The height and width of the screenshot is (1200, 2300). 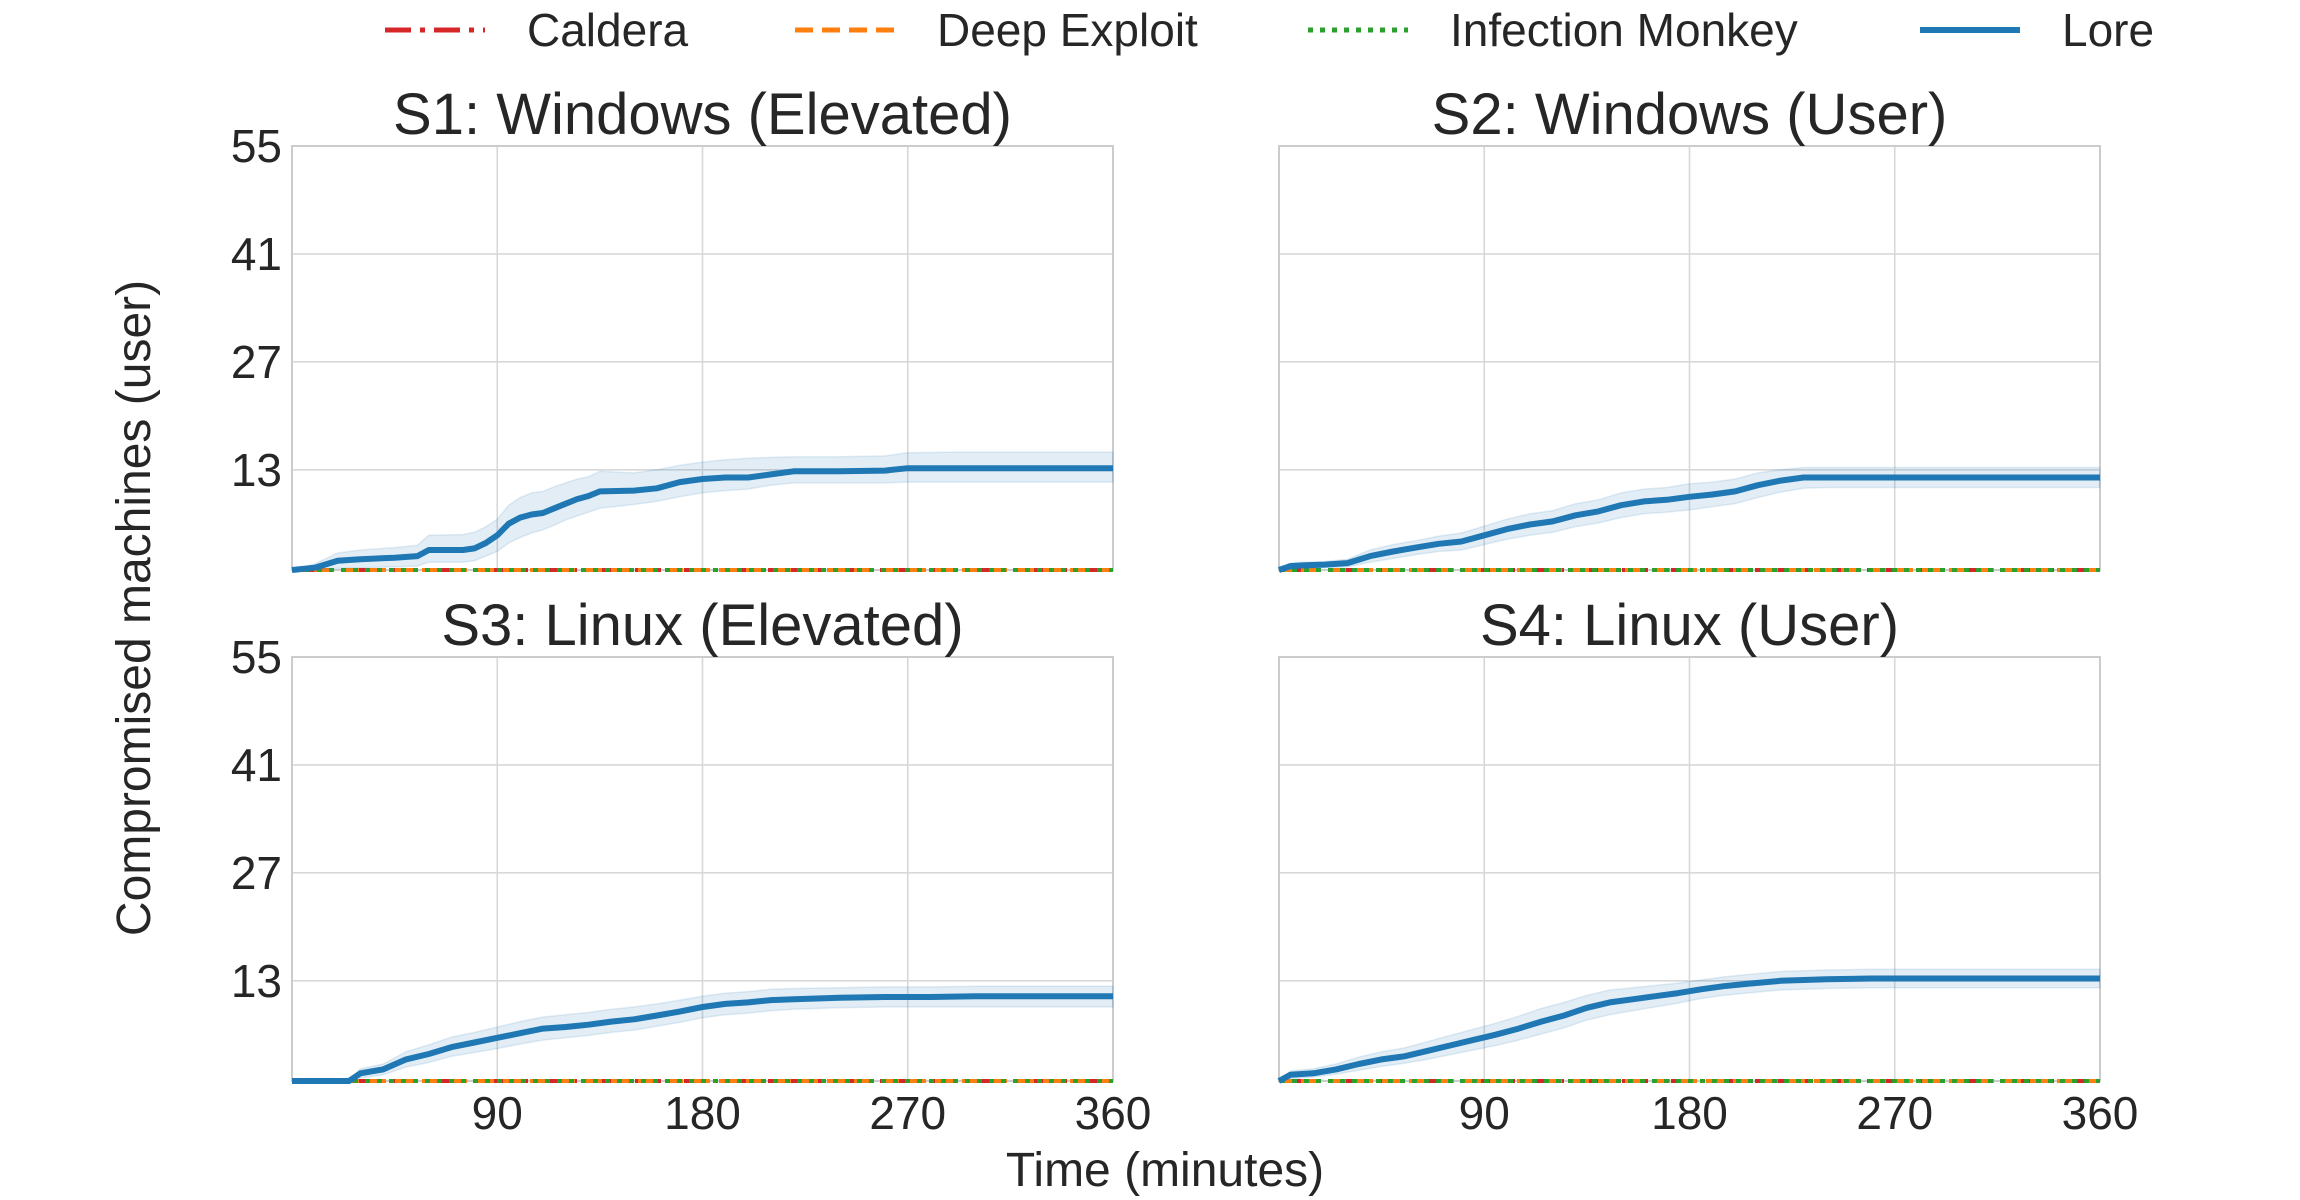 I want to click on x-axis-label: Time (minutes), so click(x=1165, y=1170).